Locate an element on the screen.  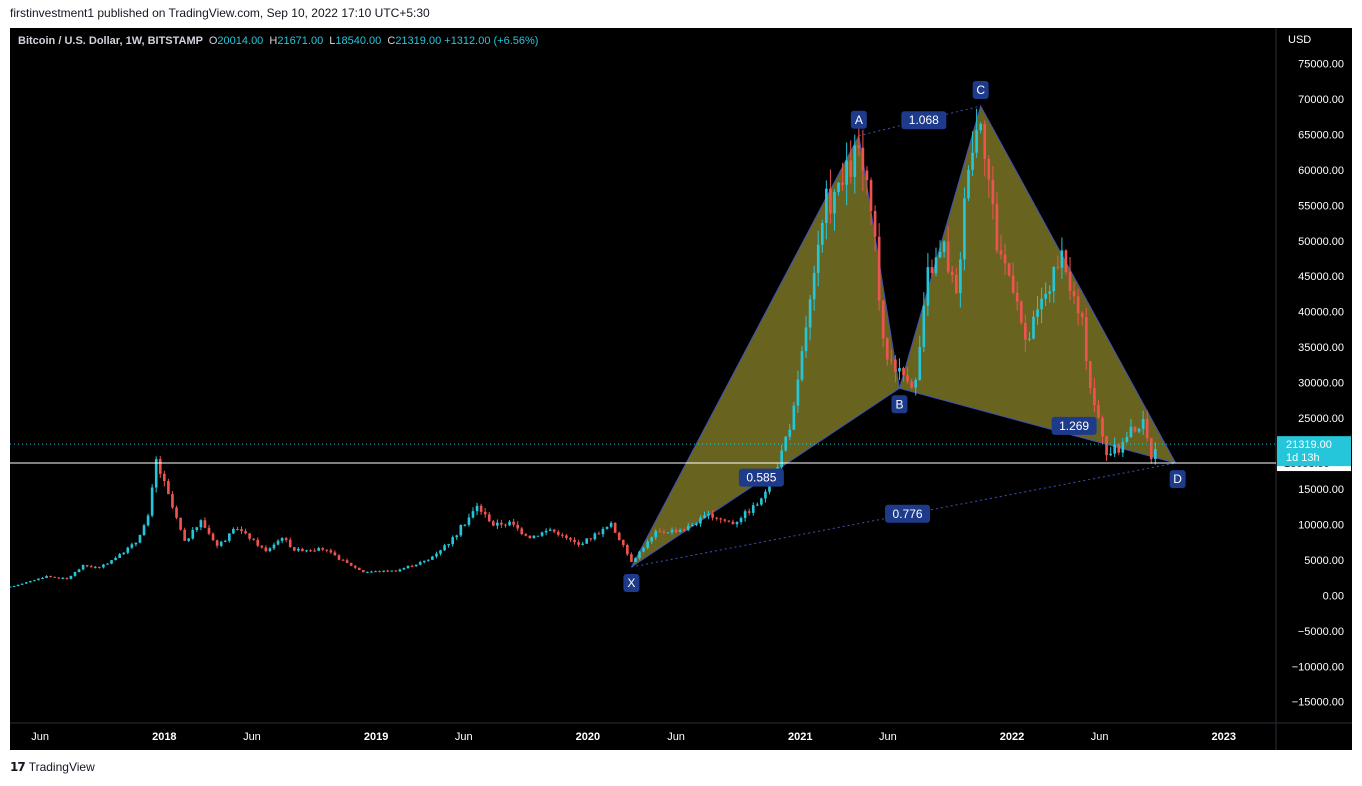
ratio-label-text: 0.585 is located at coordinates (761, 478).